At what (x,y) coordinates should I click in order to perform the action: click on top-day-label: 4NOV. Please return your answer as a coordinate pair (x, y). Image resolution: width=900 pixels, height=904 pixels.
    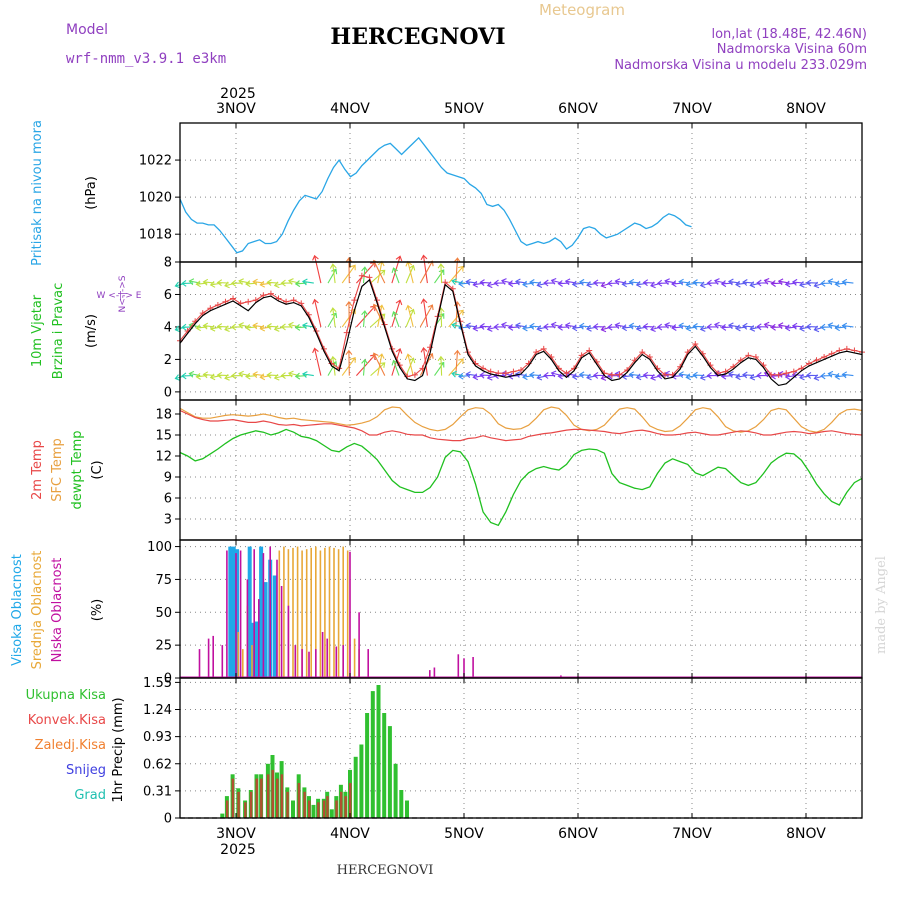
    Looking at the image, I should click on (350, 109).